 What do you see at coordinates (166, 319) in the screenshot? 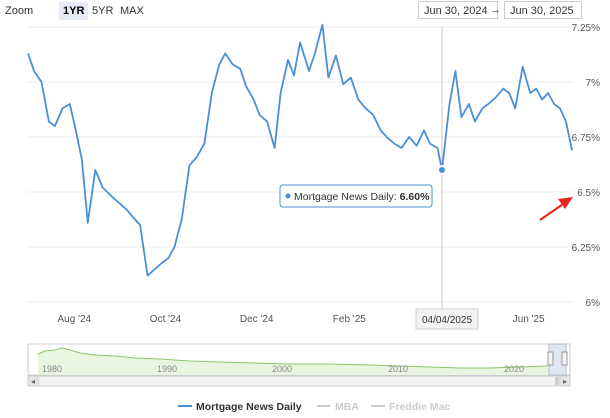
I see `x-tick-label: Oct '24` at bounding box center [166, 319].